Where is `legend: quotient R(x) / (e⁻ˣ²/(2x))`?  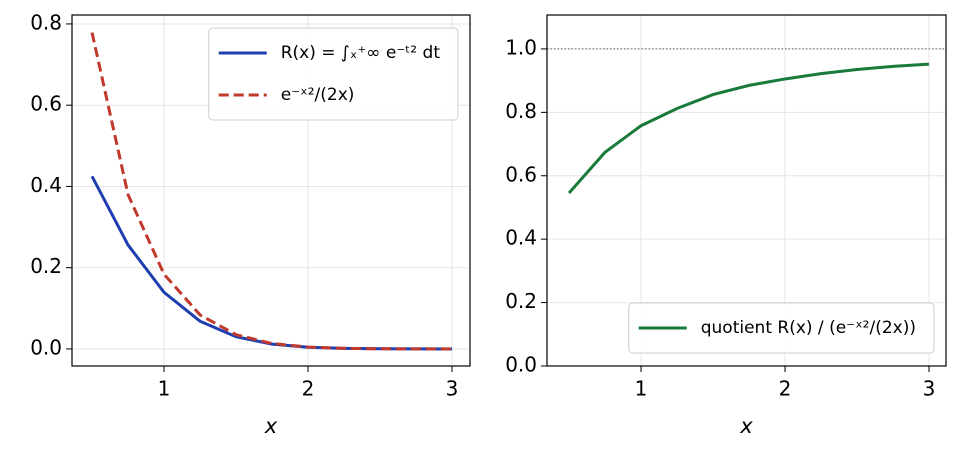 legend: quotient R(x) / (e⁻ˣ²/(2x)) is located at coordinates (781, 328).